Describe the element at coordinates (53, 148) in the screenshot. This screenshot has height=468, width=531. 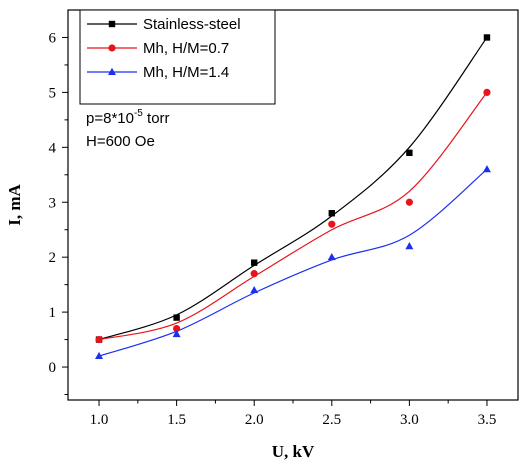
I see `y-tick-label-4: 4` at that location.